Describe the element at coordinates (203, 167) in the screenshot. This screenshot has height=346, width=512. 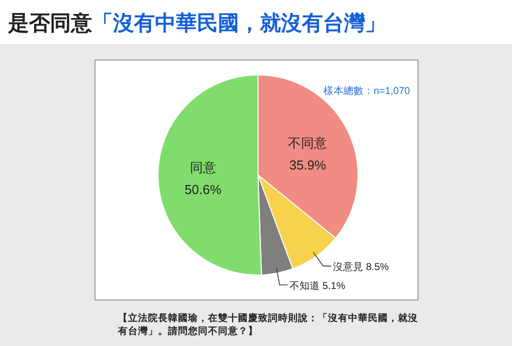
I see `slice-label: 同意` at that location.